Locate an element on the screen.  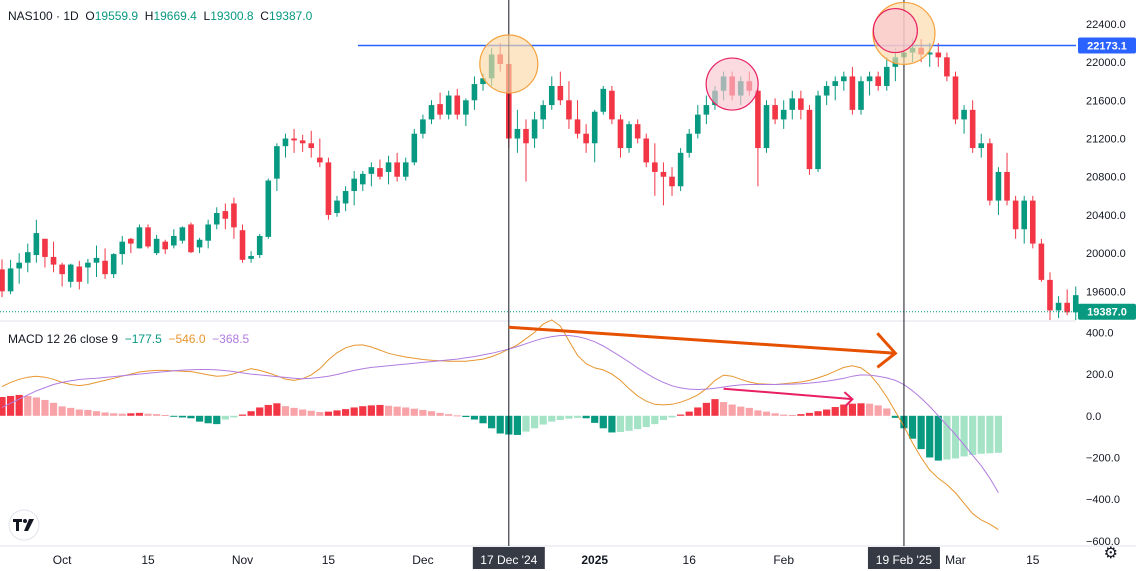
open-value: 19559.9 is located at coordinates (116, 16).